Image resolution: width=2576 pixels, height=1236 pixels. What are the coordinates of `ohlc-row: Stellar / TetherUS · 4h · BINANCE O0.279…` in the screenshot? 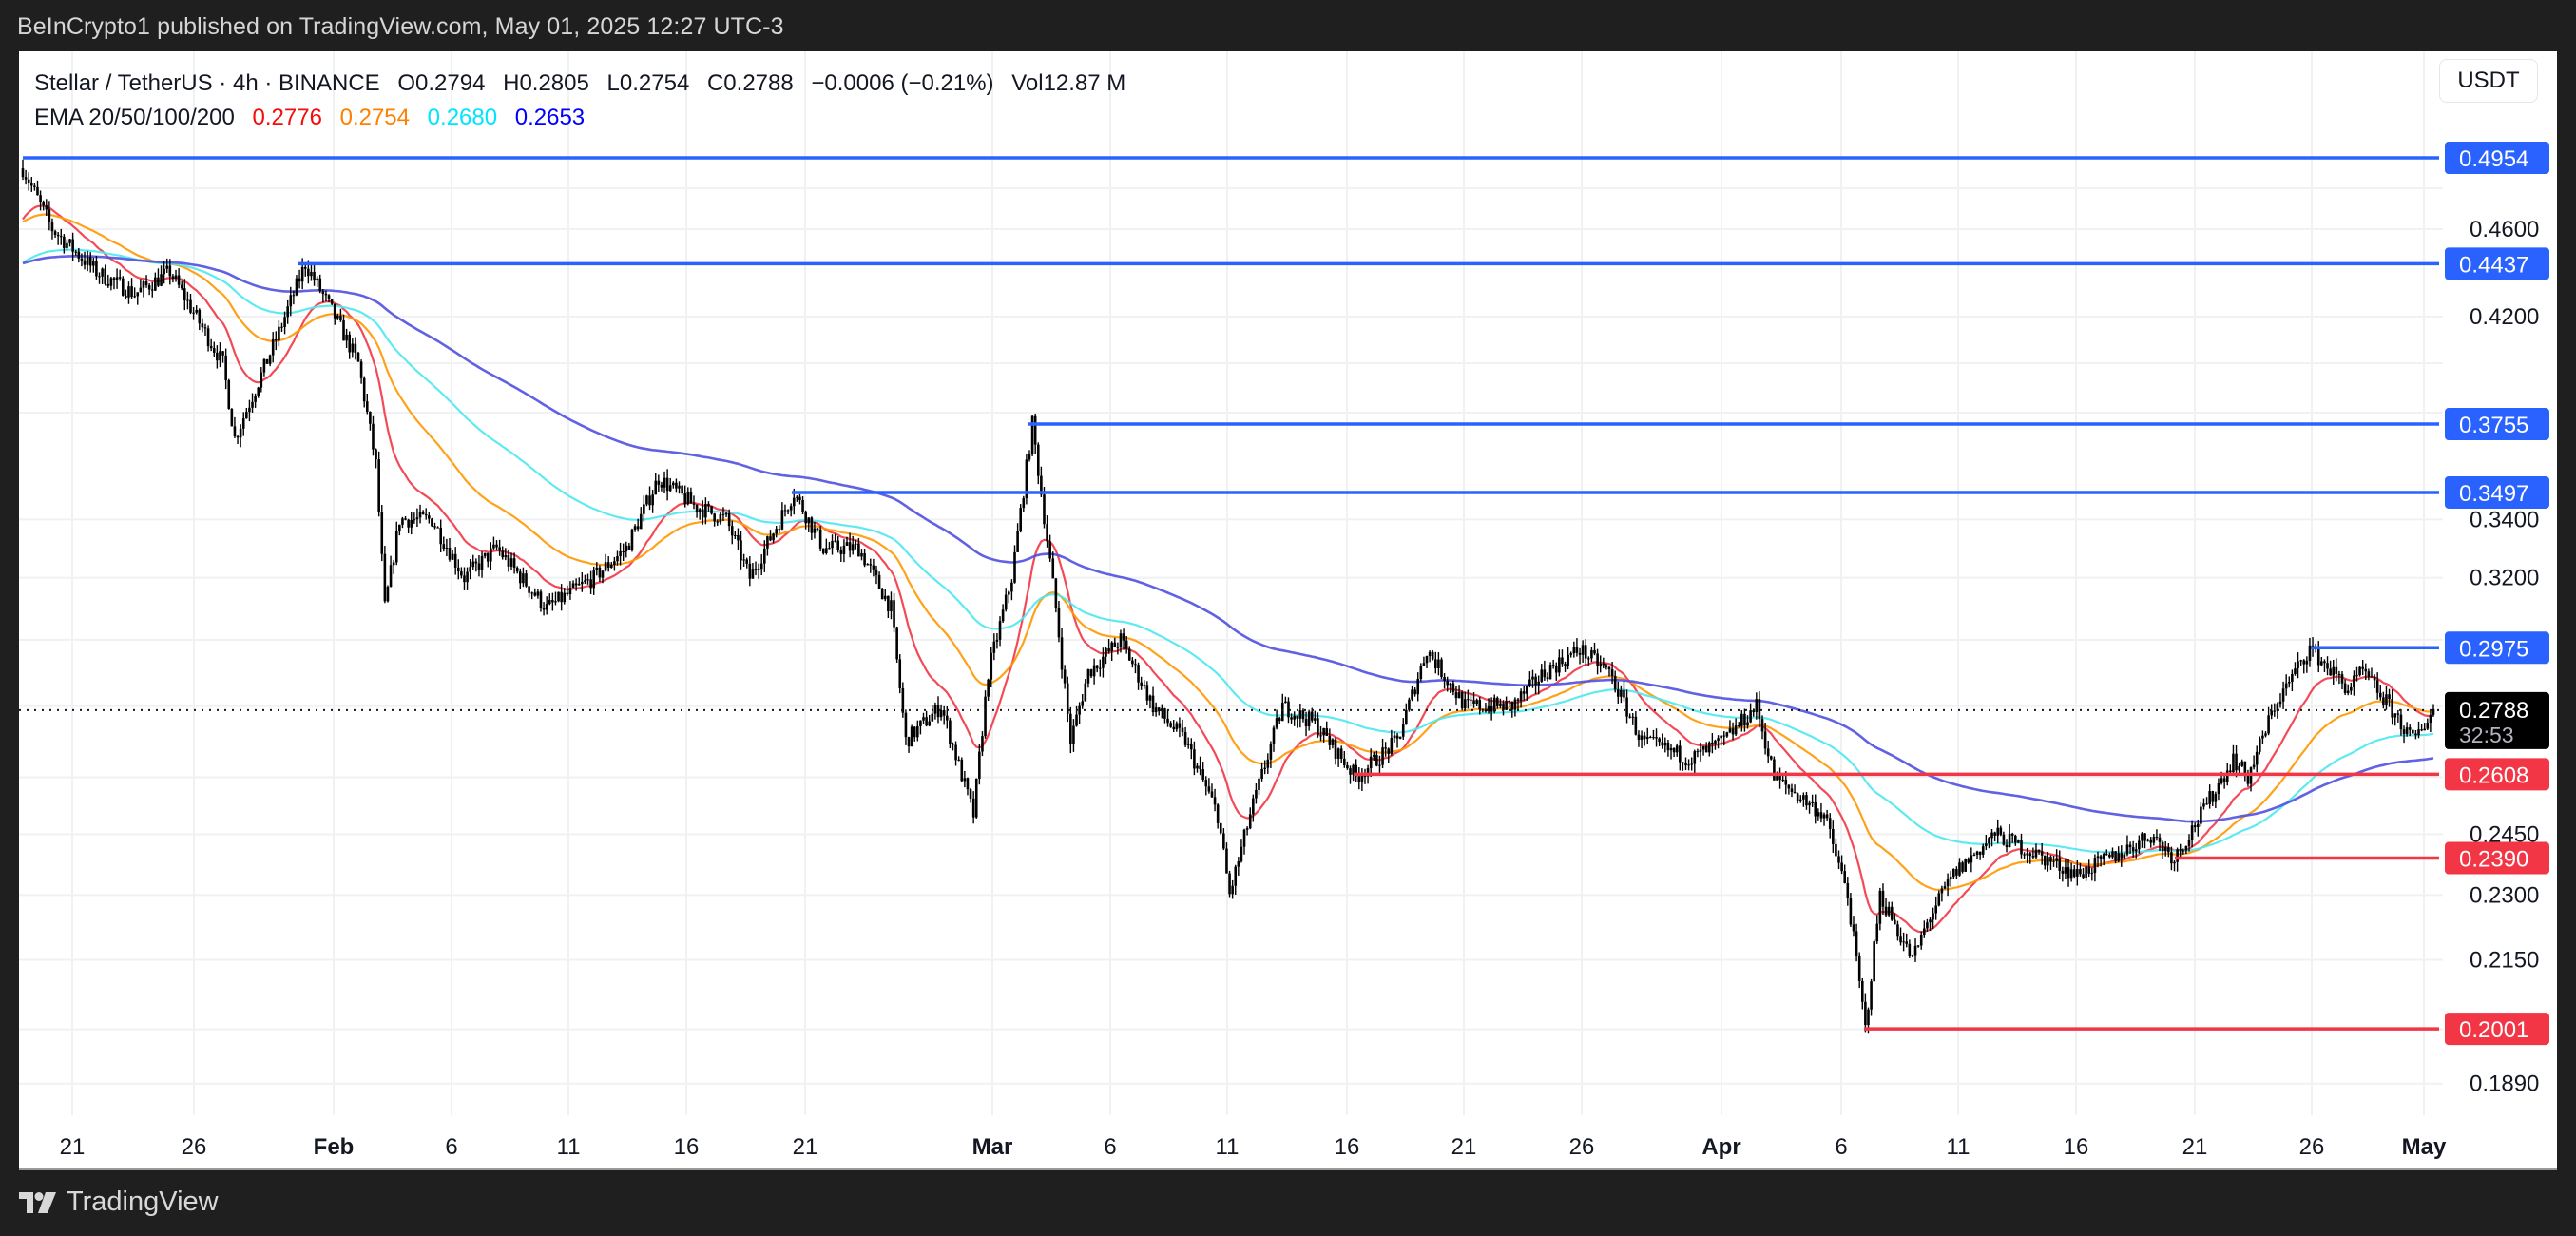 It's located at (585, 84).